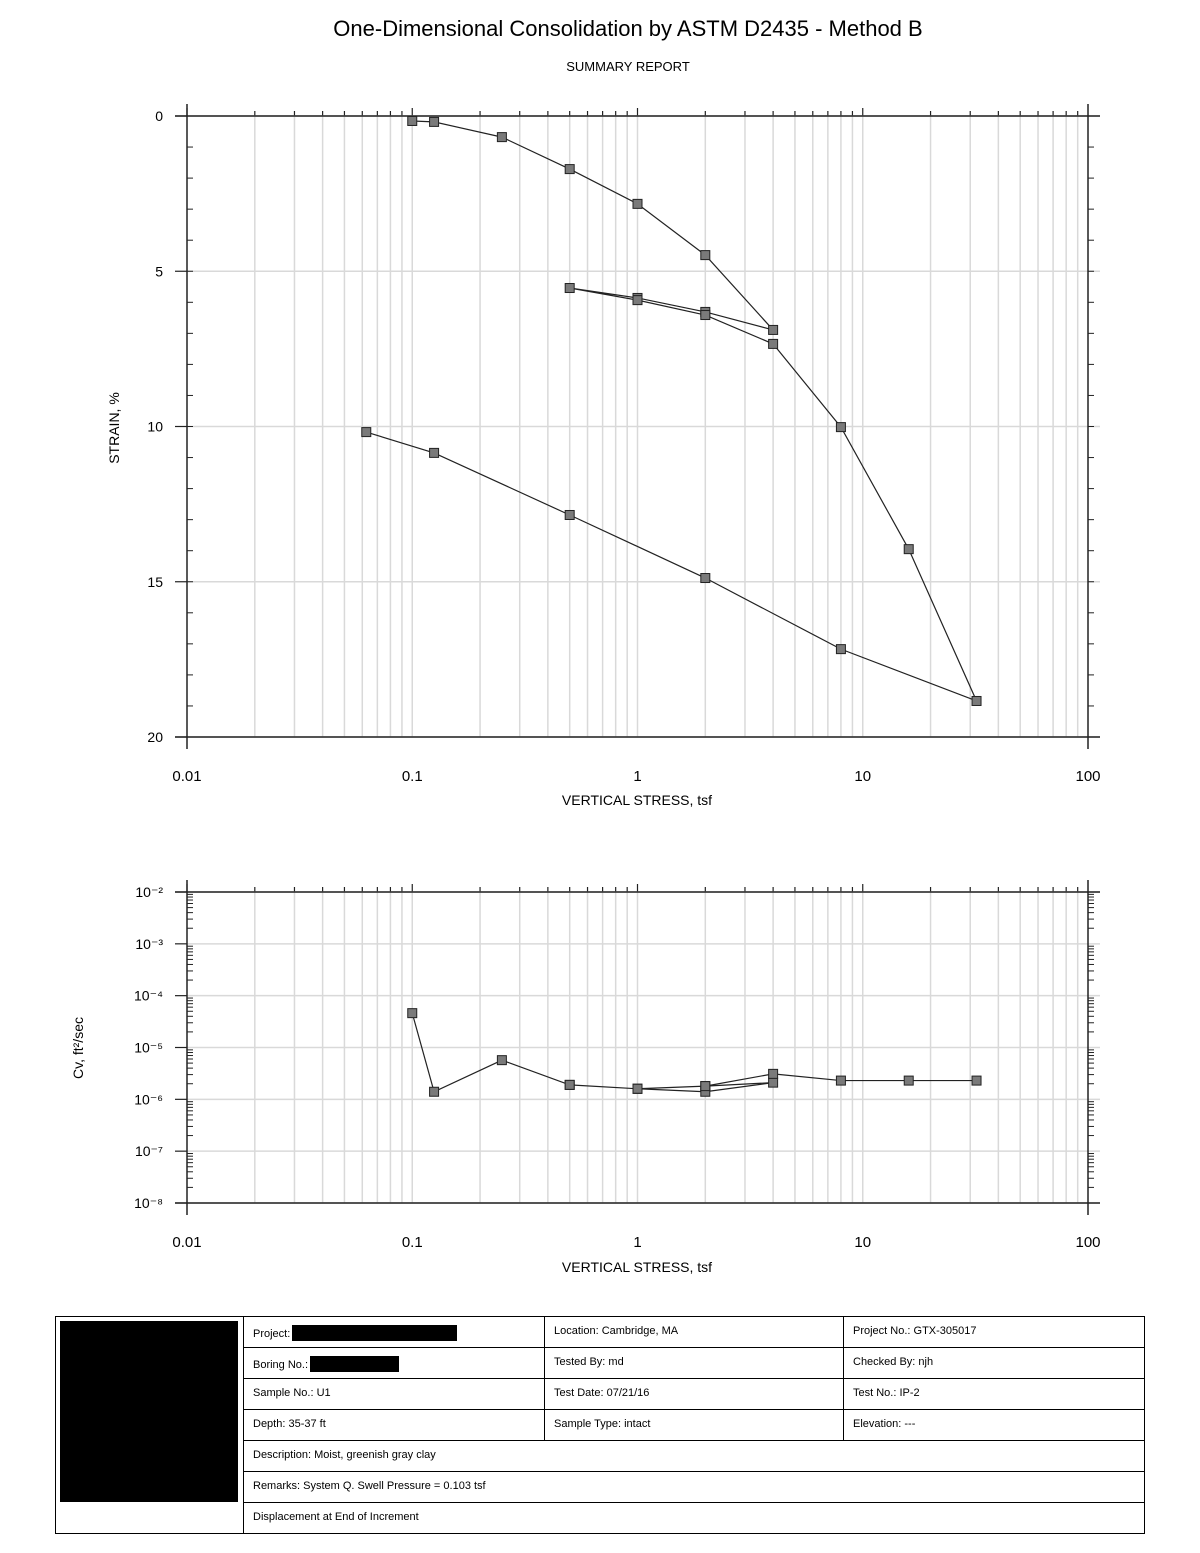 The image size is (1200, 1553). What do you see at coordinates (694, 1456) in the screenshot?
I see `info-row: Description: Moist, greenish gray clay` at bounding box center [694, 1456].